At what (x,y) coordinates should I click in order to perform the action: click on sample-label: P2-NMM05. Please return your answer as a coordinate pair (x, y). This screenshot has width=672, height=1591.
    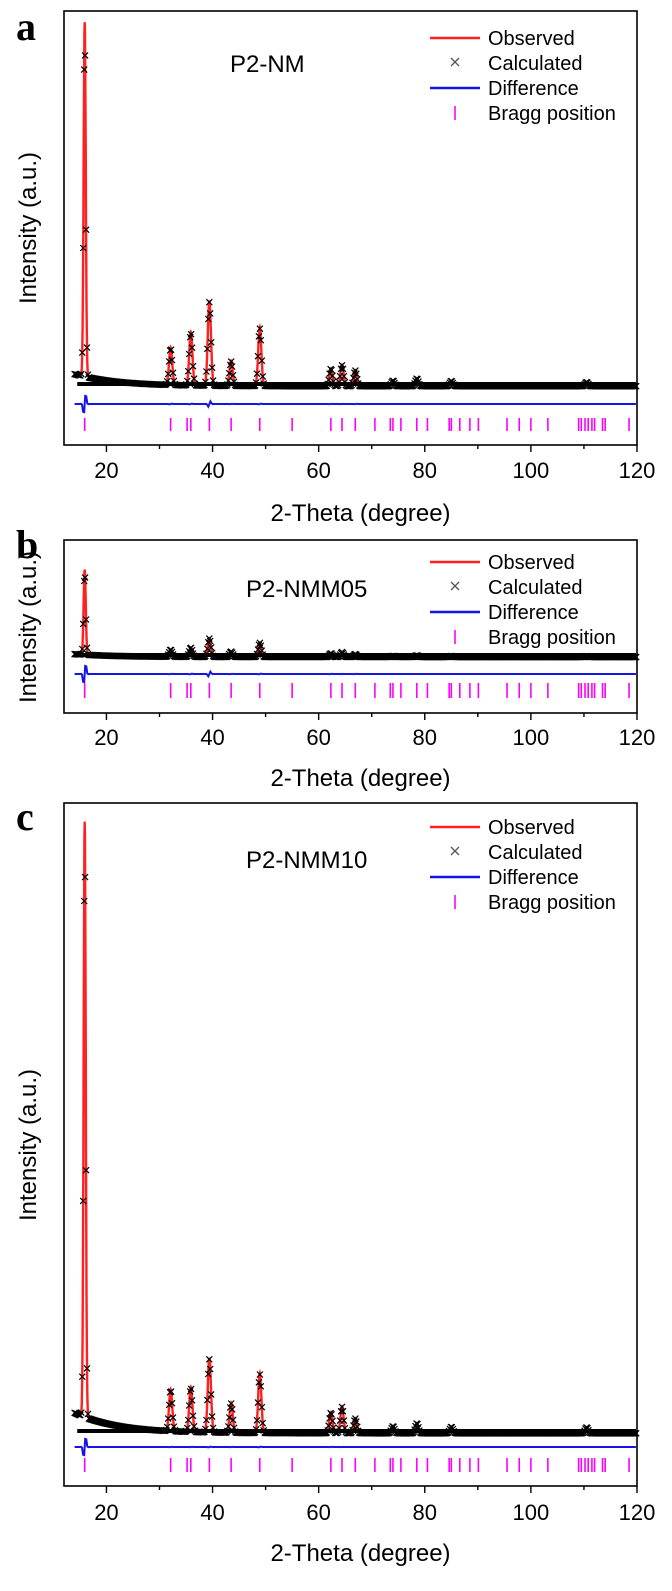
    Looking at the image, I should click on (306, 589).